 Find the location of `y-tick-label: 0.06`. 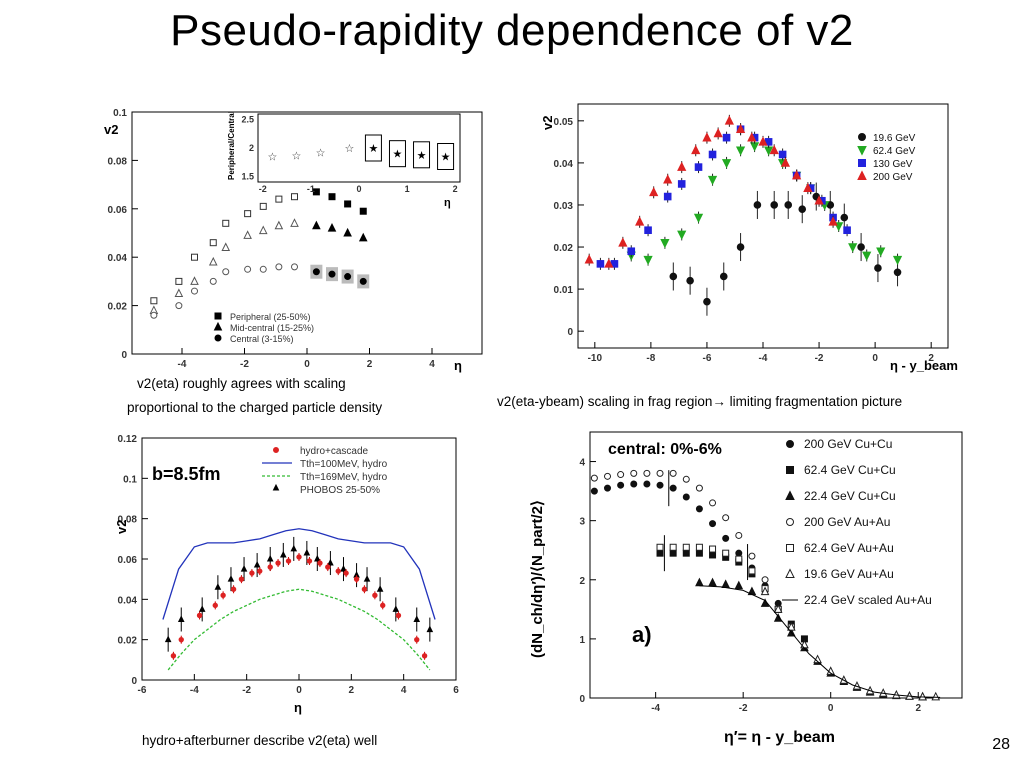

y-tick-label: 0.06 is located at coordinates (128, 560).